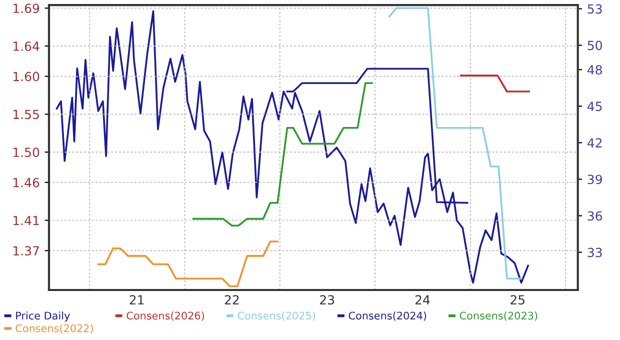  Describe the element at coordinates (387, 316) in the screenshot. I see `legend-label: Consens(2024)` at that location.